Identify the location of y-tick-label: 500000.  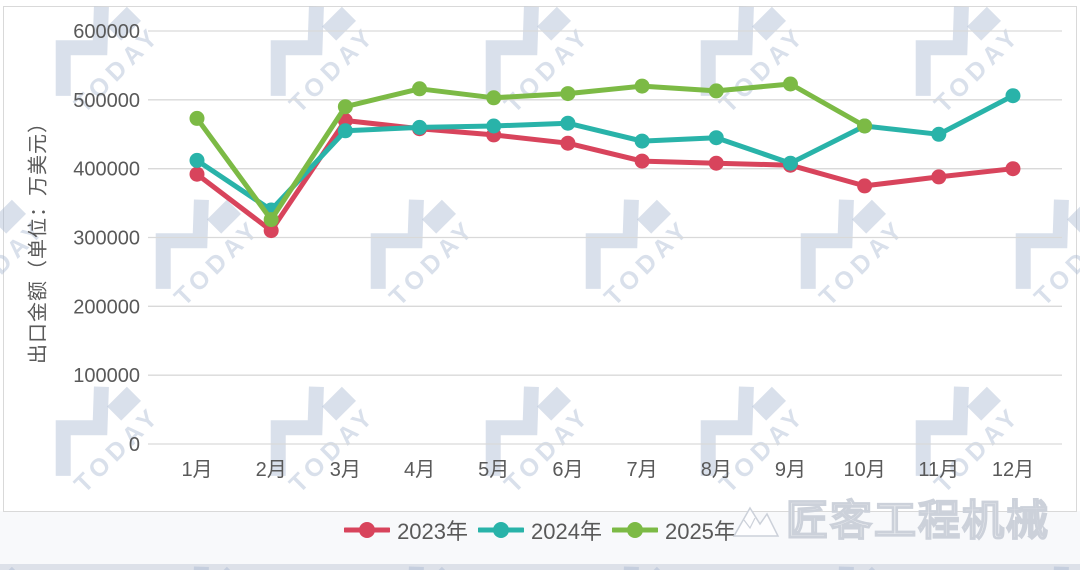
(106, 101).